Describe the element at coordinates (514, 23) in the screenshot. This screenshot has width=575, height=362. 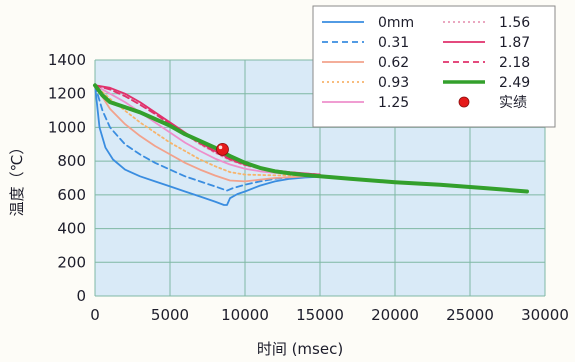
I see `legend-label: 1.56` at that location.